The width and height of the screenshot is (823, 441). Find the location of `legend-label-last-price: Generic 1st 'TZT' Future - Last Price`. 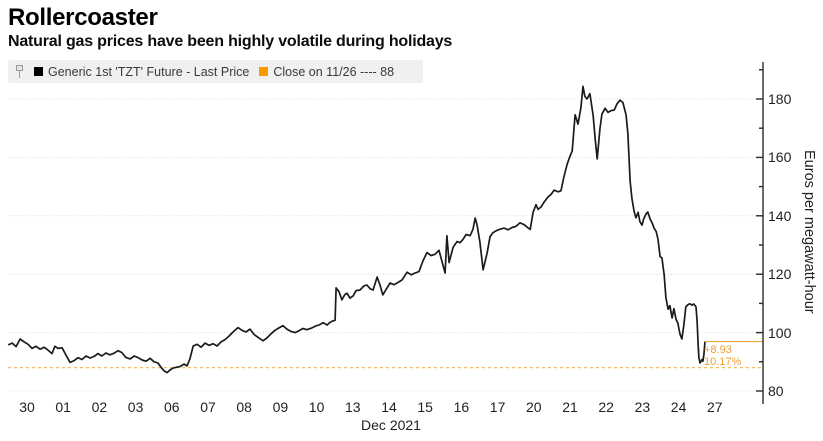

legend-label-last-price: Generic 1st 'TZT' Future - Last Price is located at coordinates (149, 71).